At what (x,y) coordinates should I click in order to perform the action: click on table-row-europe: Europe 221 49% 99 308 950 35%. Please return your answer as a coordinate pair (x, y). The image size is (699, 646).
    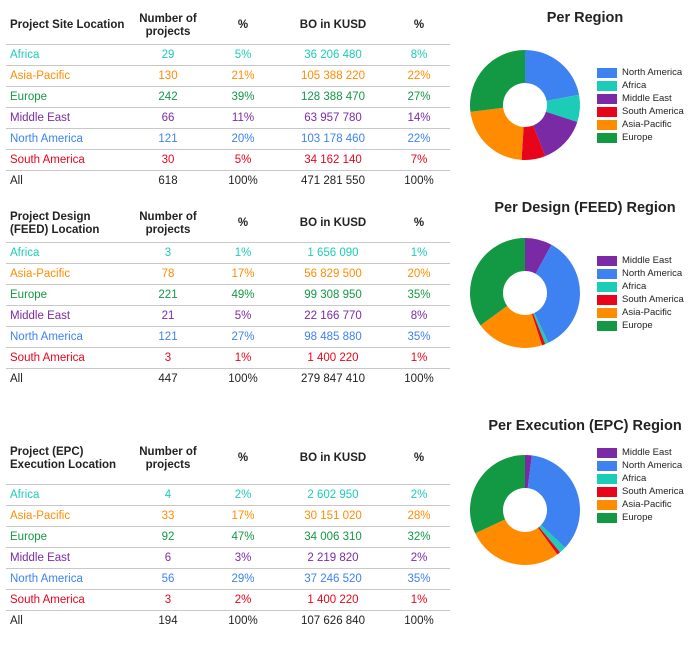
    Looking at the image, I should click on (228, 295).